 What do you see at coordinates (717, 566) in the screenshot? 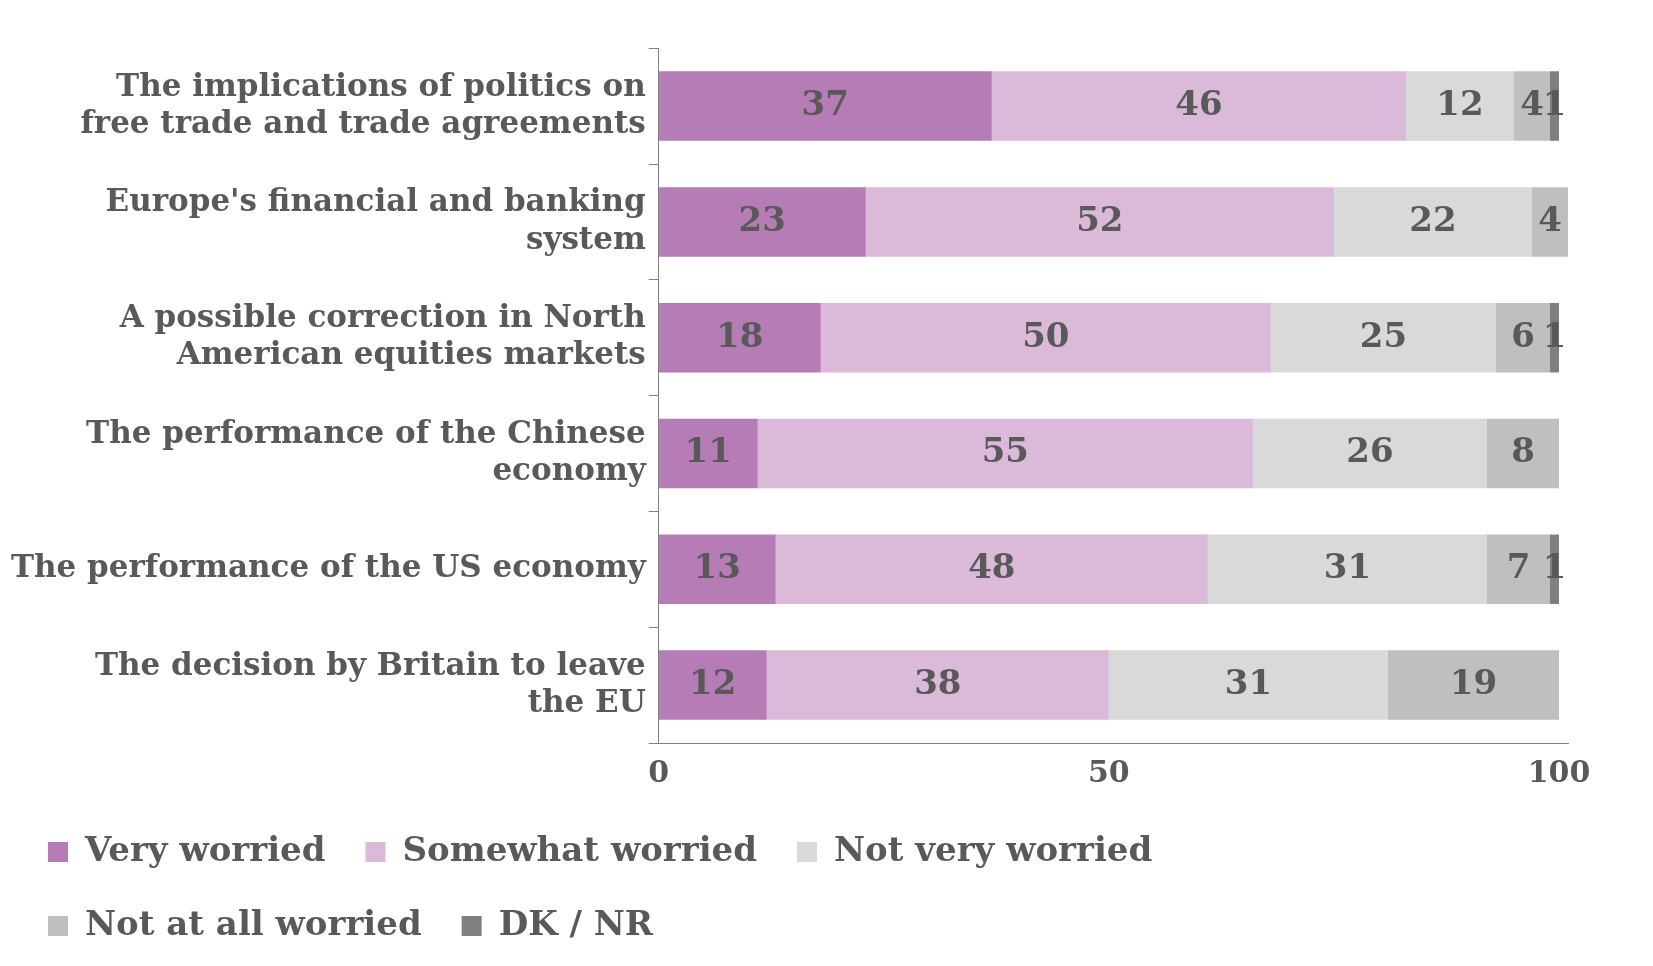
I see `data-label: 13` at bounding box center [717, 566].